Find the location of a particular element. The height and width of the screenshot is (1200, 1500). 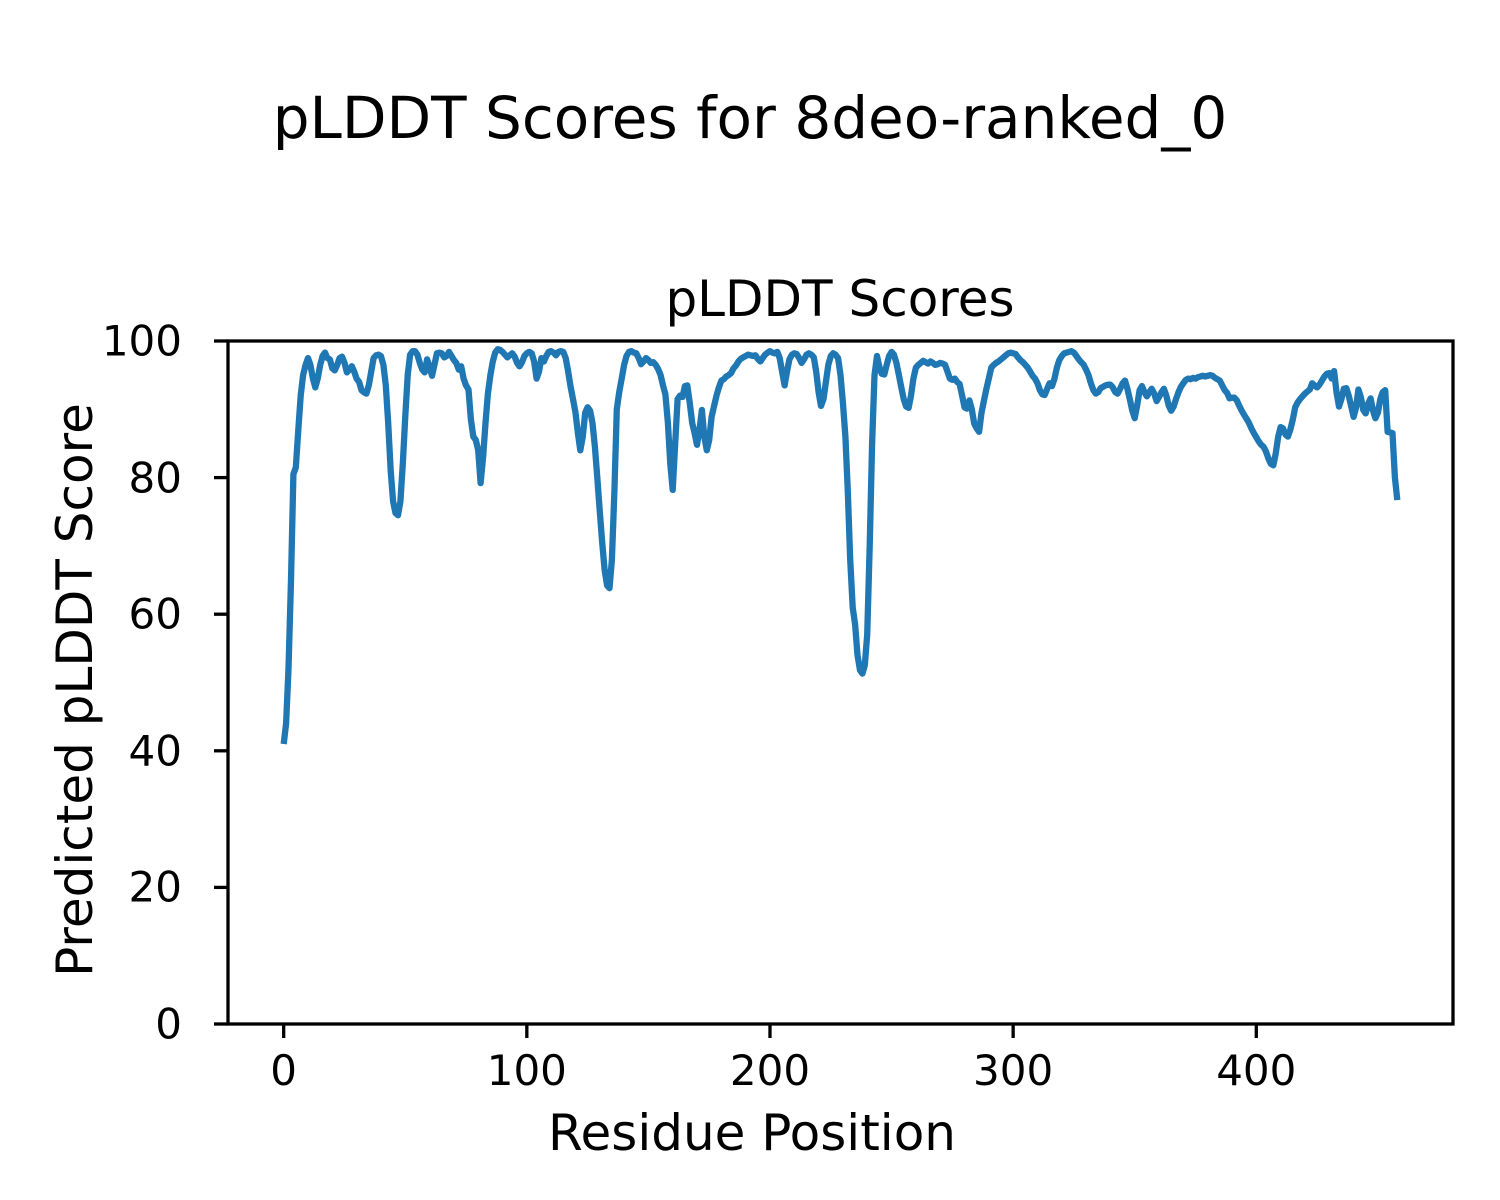

y-tick-label: 40 is located at coordinates (155, 751).